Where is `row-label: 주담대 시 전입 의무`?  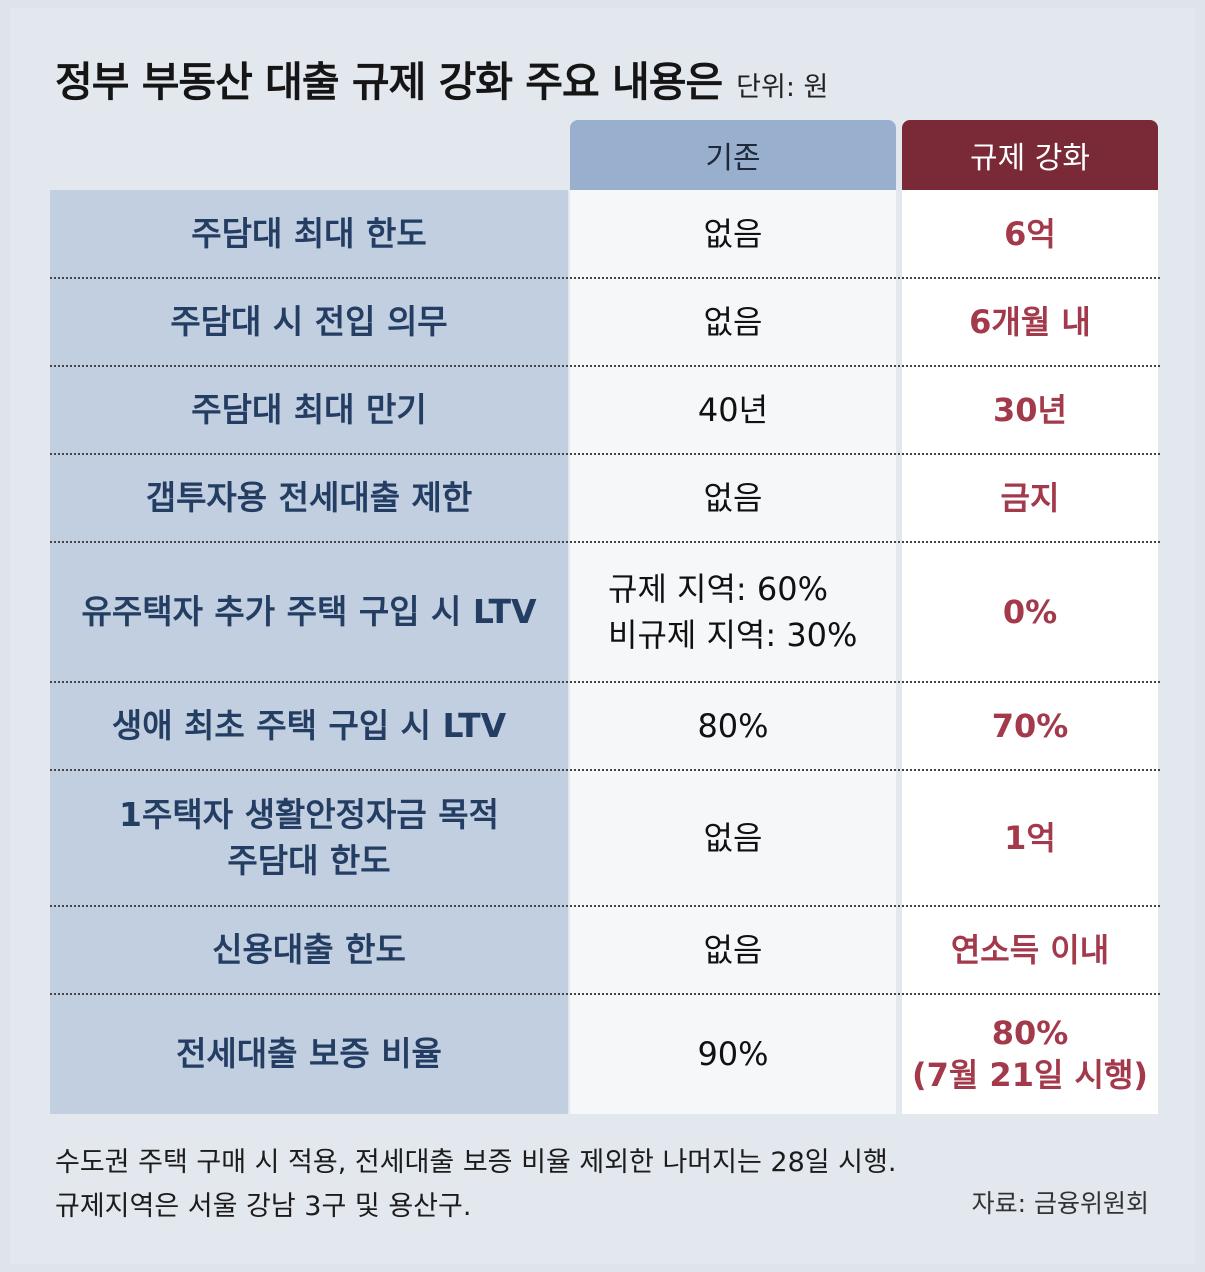 row-label: 주담대 시 전입 의무 is located at coordinates (309, 322).